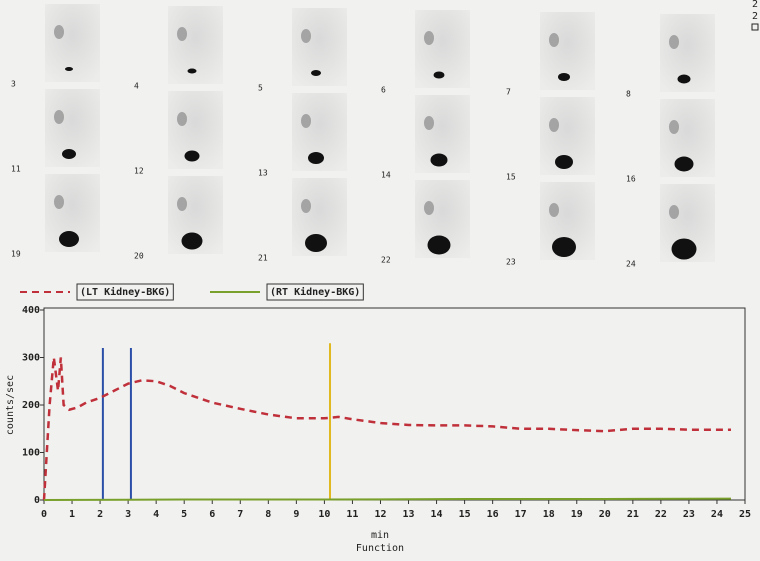  Describe the element at coordinates (212, 514) in the screenshot. I see `x-tick-label: 6` at that location.